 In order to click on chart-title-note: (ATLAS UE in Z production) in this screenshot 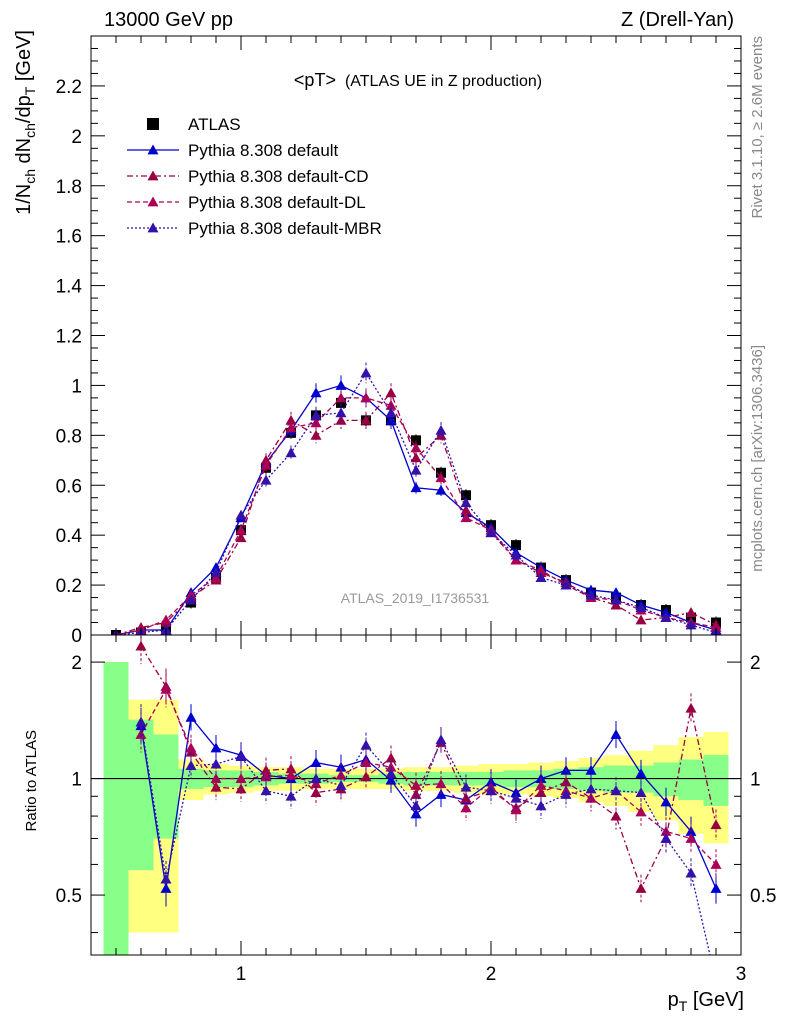, I will do `click(443, 81)`.